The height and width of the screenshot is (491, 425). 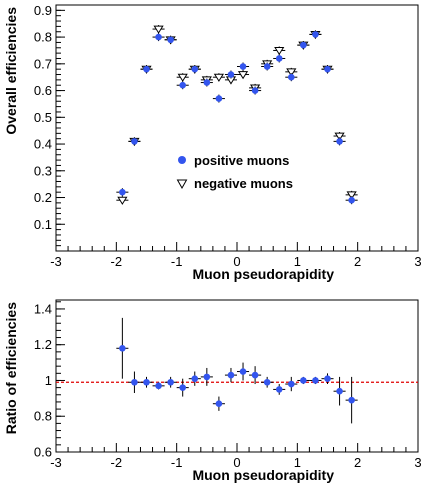 What do you see at coordinates (43, 170) in the screenshot?
I see `efficiency-y-tick-label: 0.3` at bounding box center [43, 170].